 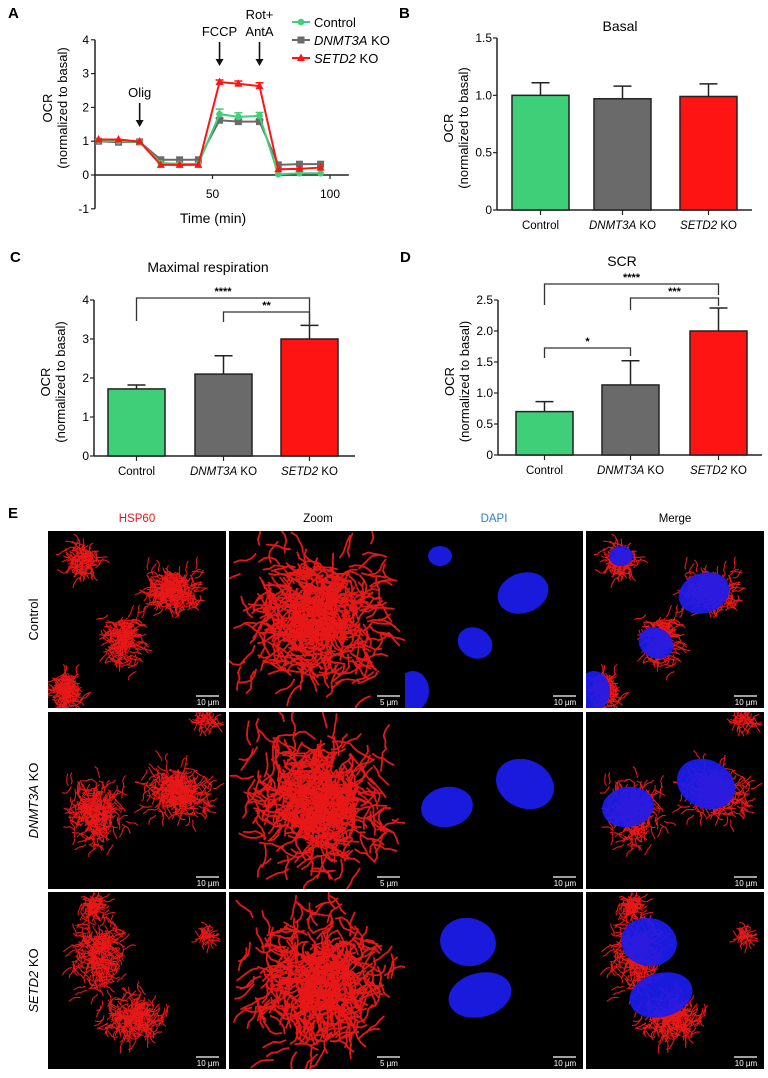 What do you see at coordinates (266, 306) in the screenshot?
I see `significance-label: **` at bounding box center [266, 306].